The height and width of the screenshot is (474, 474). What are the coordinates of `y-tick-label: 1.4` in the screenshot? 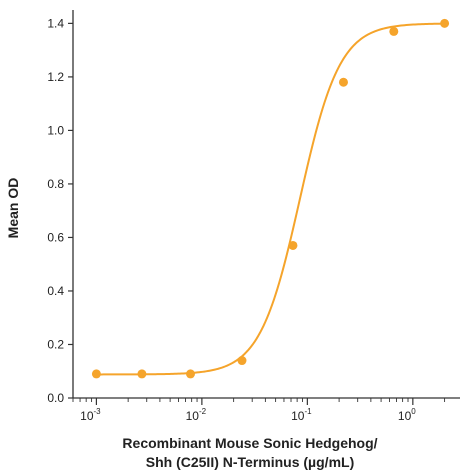 It's located at (55, 23).